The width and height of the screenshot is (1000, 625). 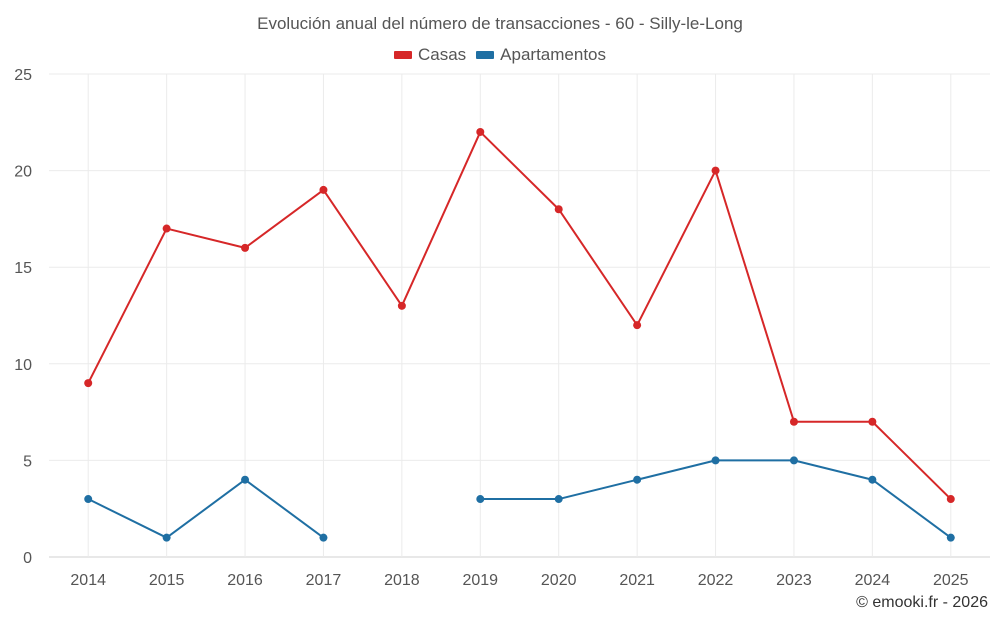 I want to click on x-tick-label: 2023, so click(x=794, y=580).